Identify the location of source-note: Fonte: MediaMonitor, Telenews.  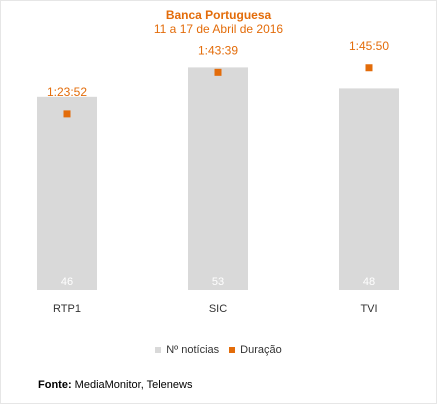
(115, 385).